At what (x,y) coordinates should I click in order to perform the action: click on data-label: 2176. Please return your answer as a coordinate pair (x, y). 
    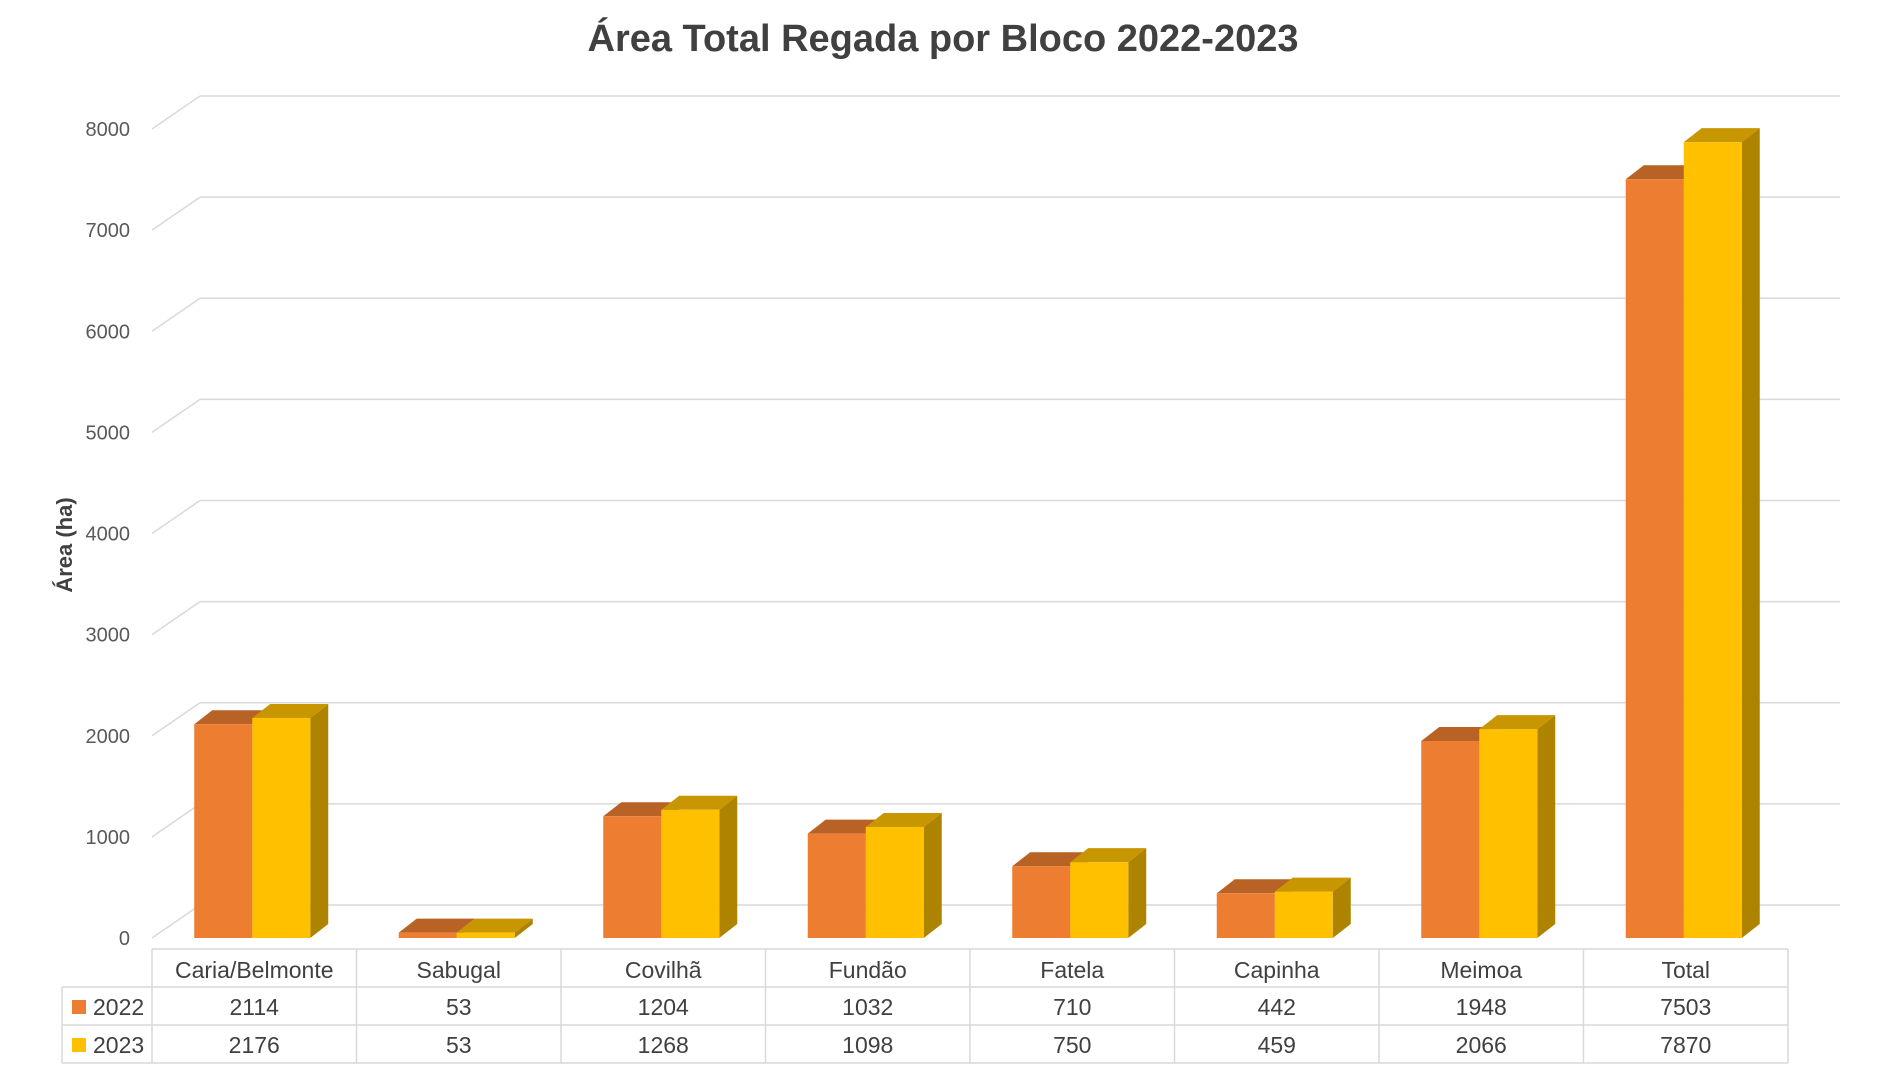
    Looking at the image, I should click on (254, 1045).